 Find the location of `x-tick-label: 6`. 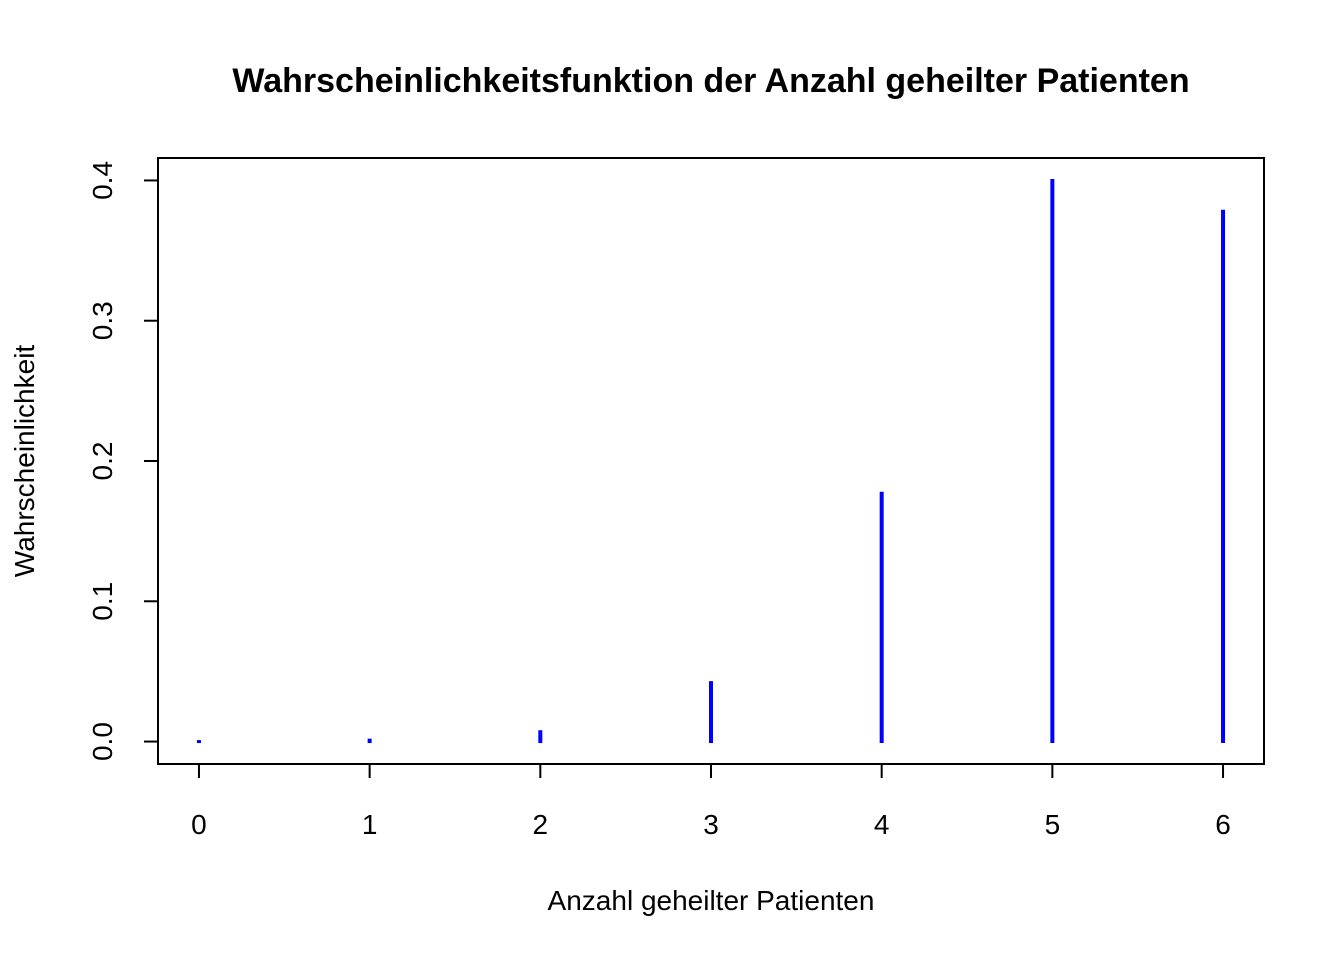

x-tick-label: 6 is located at coordinates (1223, 824).